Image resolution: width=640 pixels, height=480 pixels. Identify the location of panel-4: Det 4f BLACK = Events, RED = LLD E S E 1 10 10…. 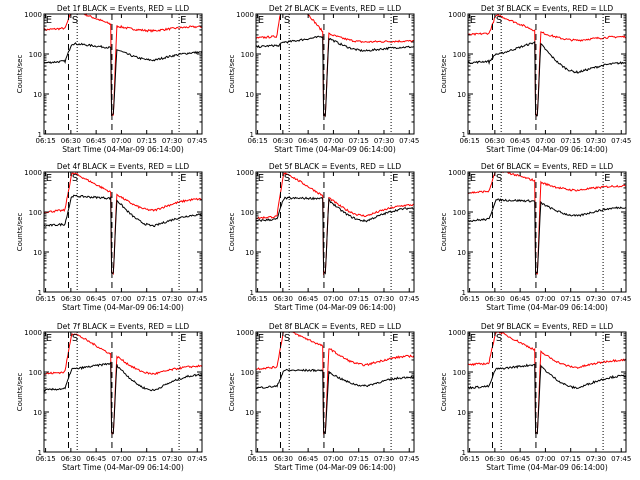
(111, 237).